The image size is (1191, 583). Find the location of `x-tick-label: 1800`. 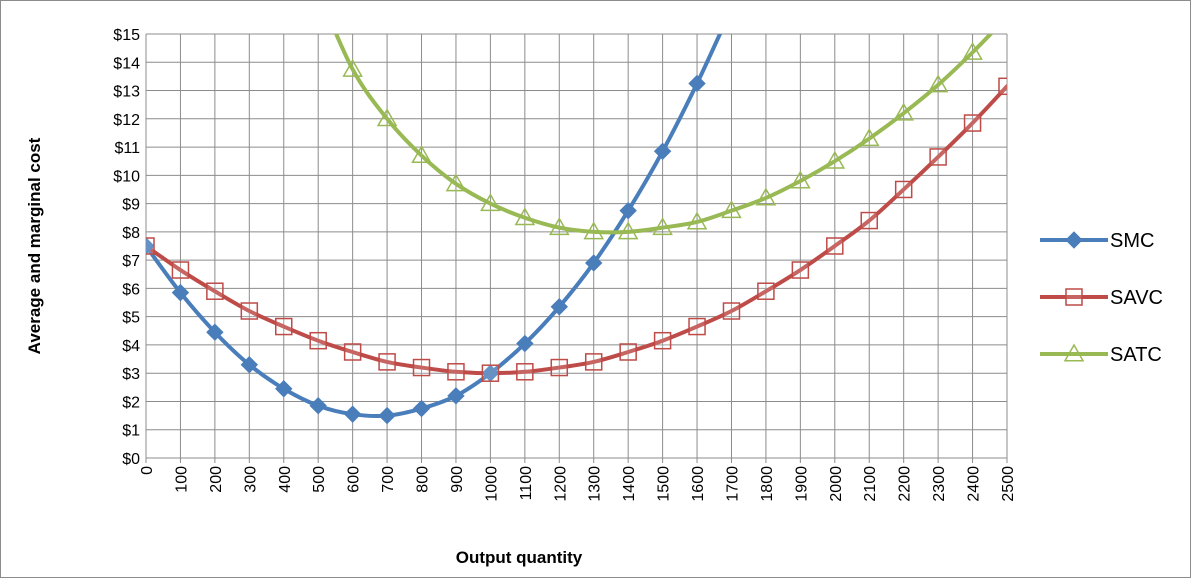

x-tick-label: 1800 is located at coordinates (767, 484).